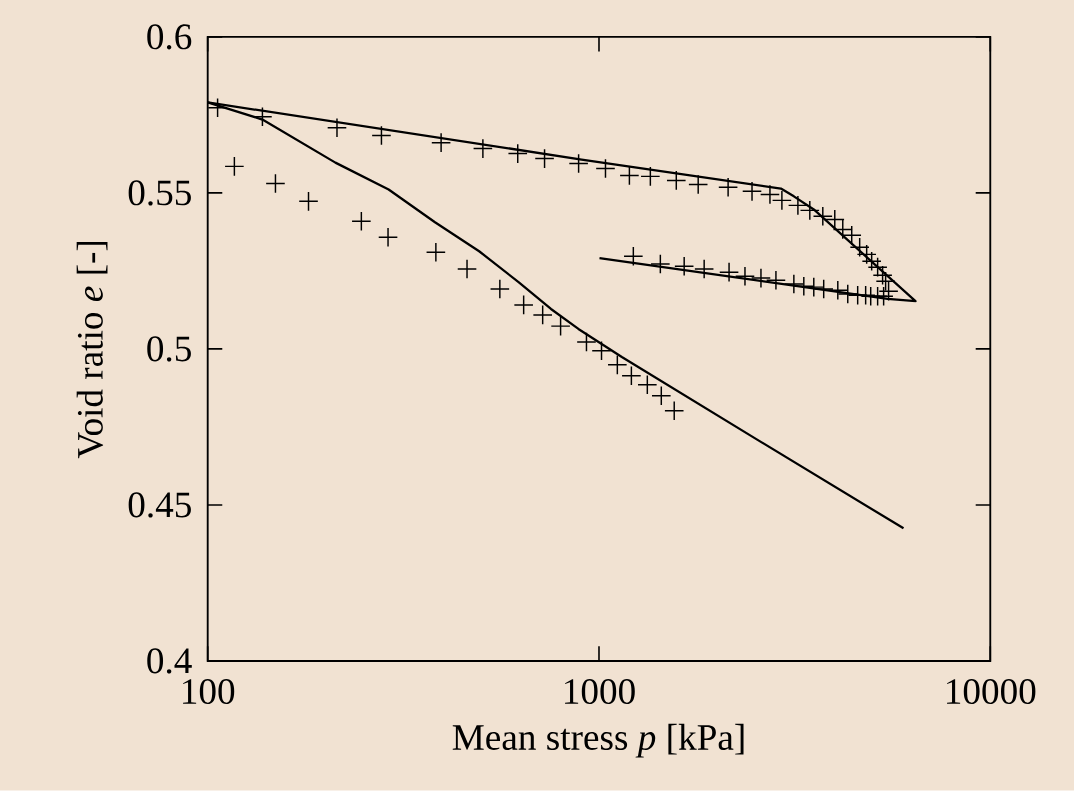  What do you see at coordinates (159, 193) in the screenshot?
I see `y-tick-label: 0.55` at bounding box center [159, 193].